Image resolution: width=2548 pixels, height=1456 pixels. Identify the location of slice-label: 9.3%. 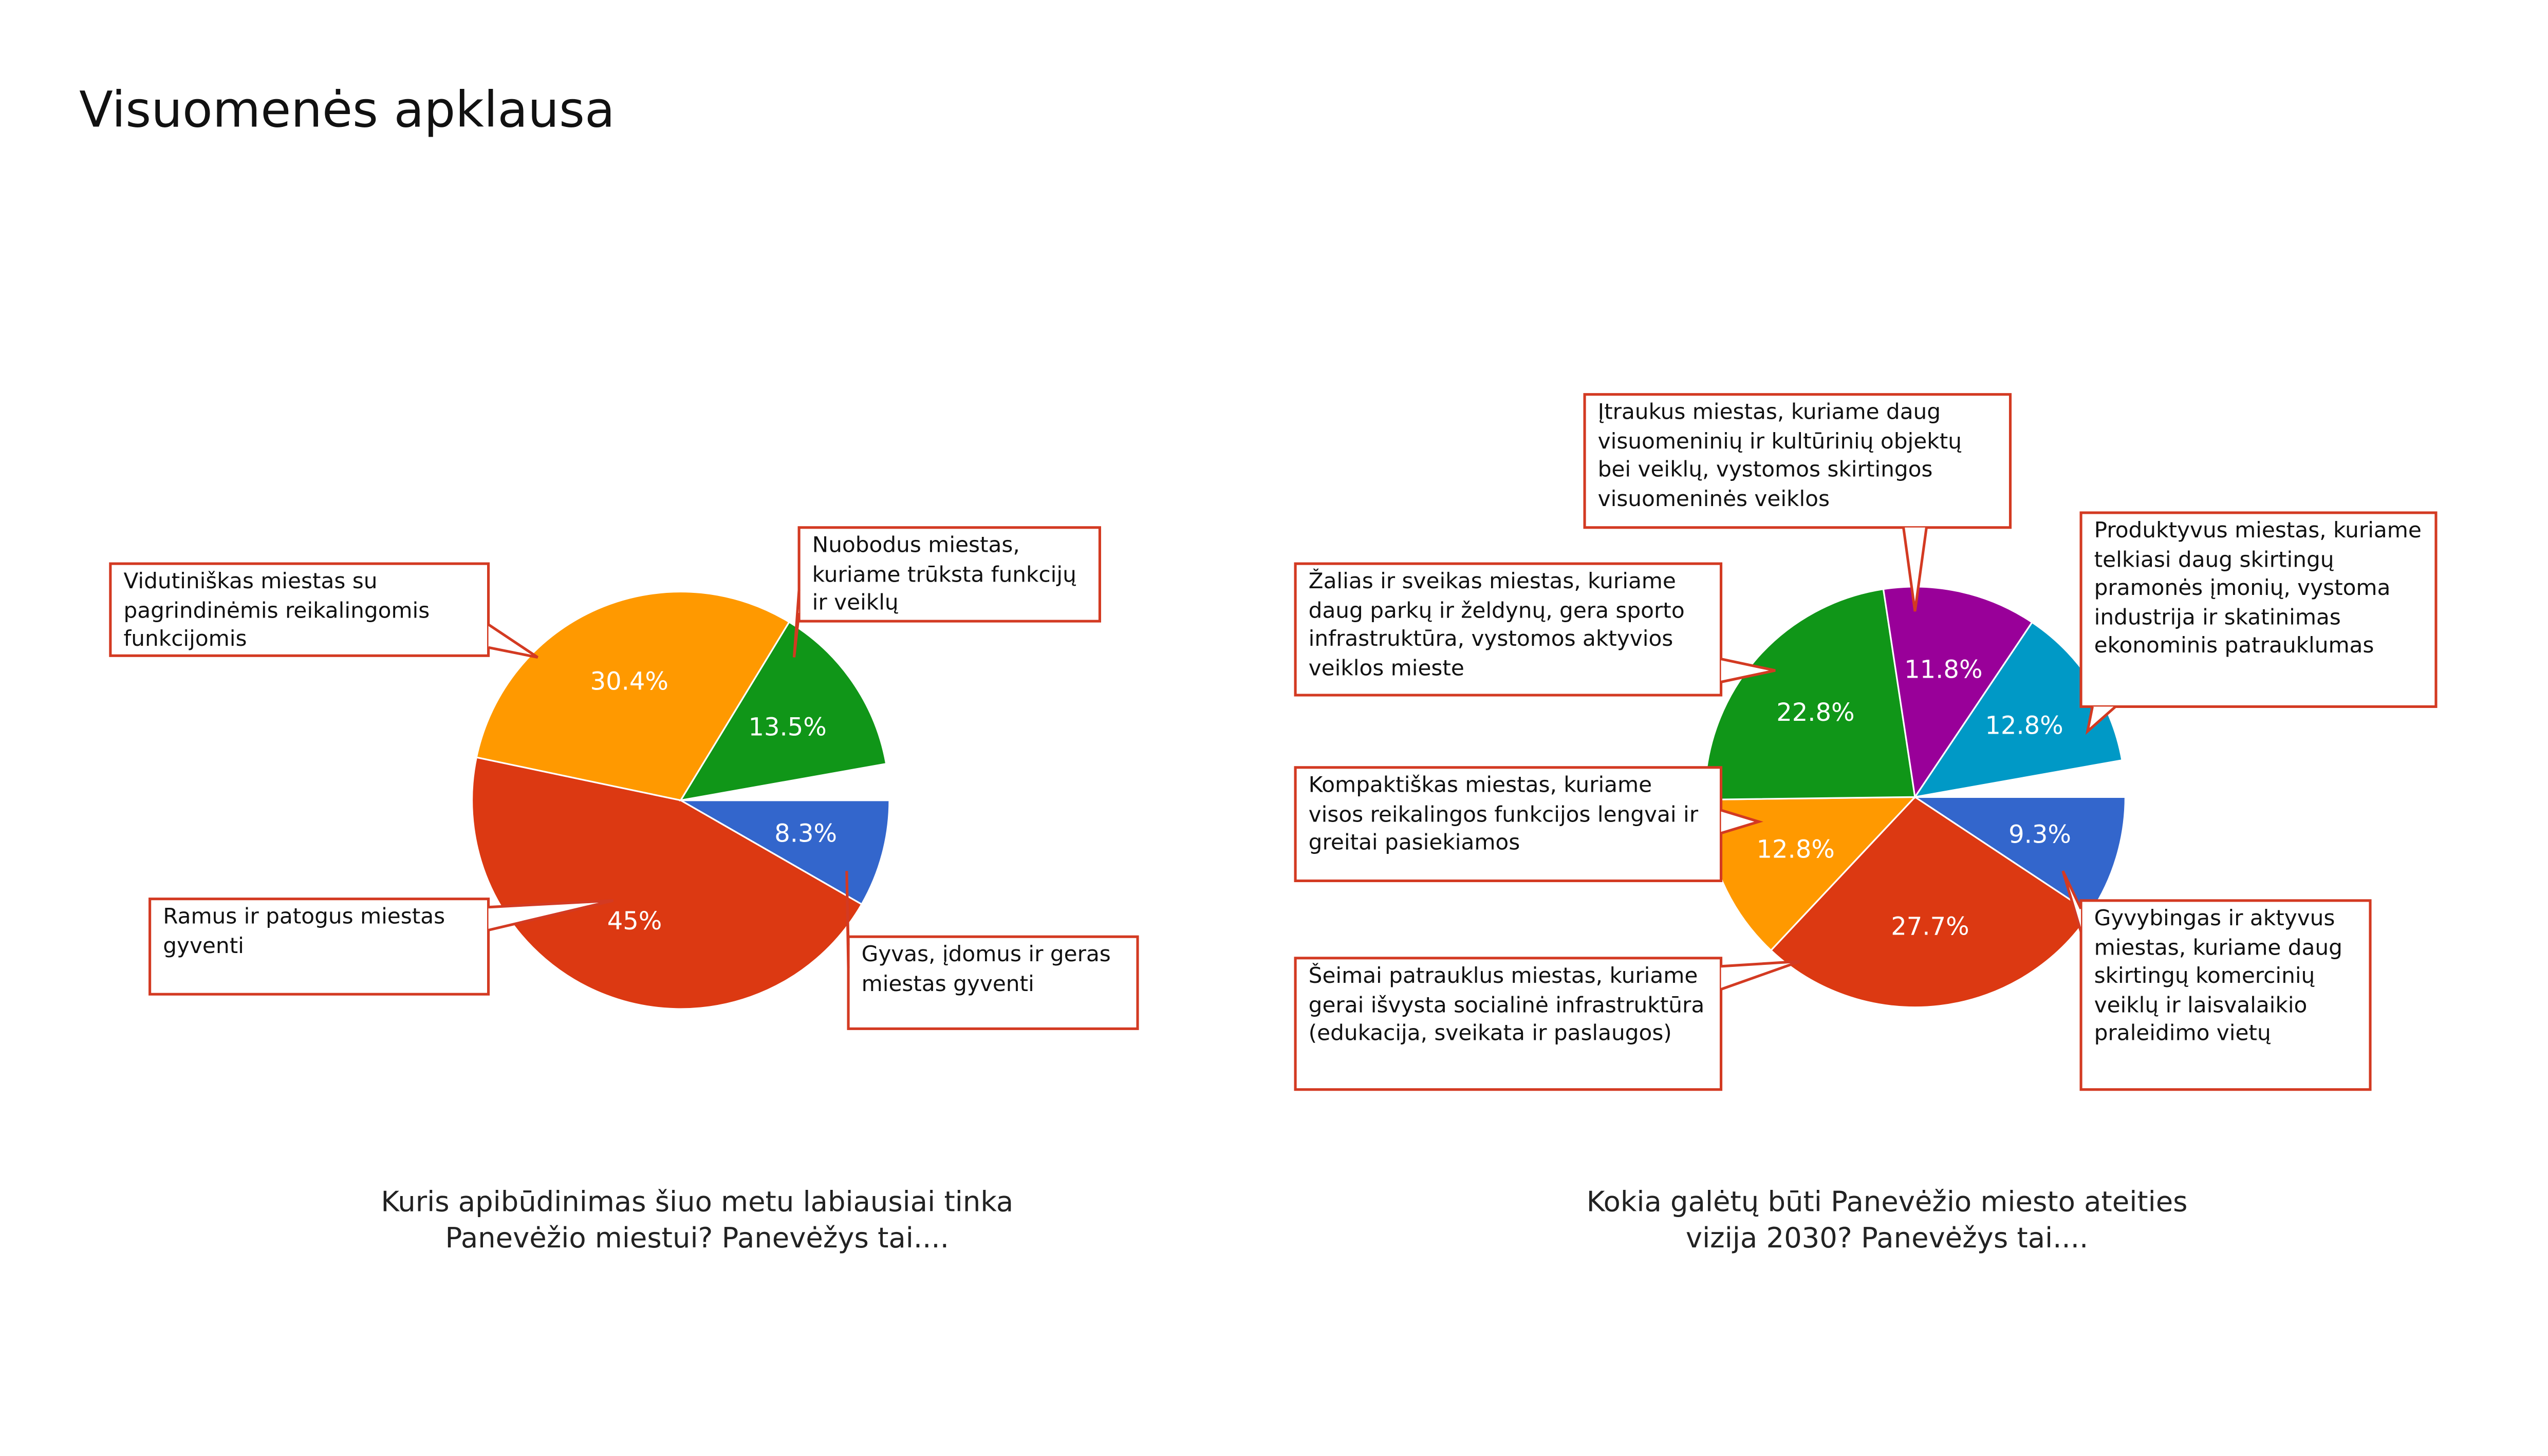
(2039, 835).